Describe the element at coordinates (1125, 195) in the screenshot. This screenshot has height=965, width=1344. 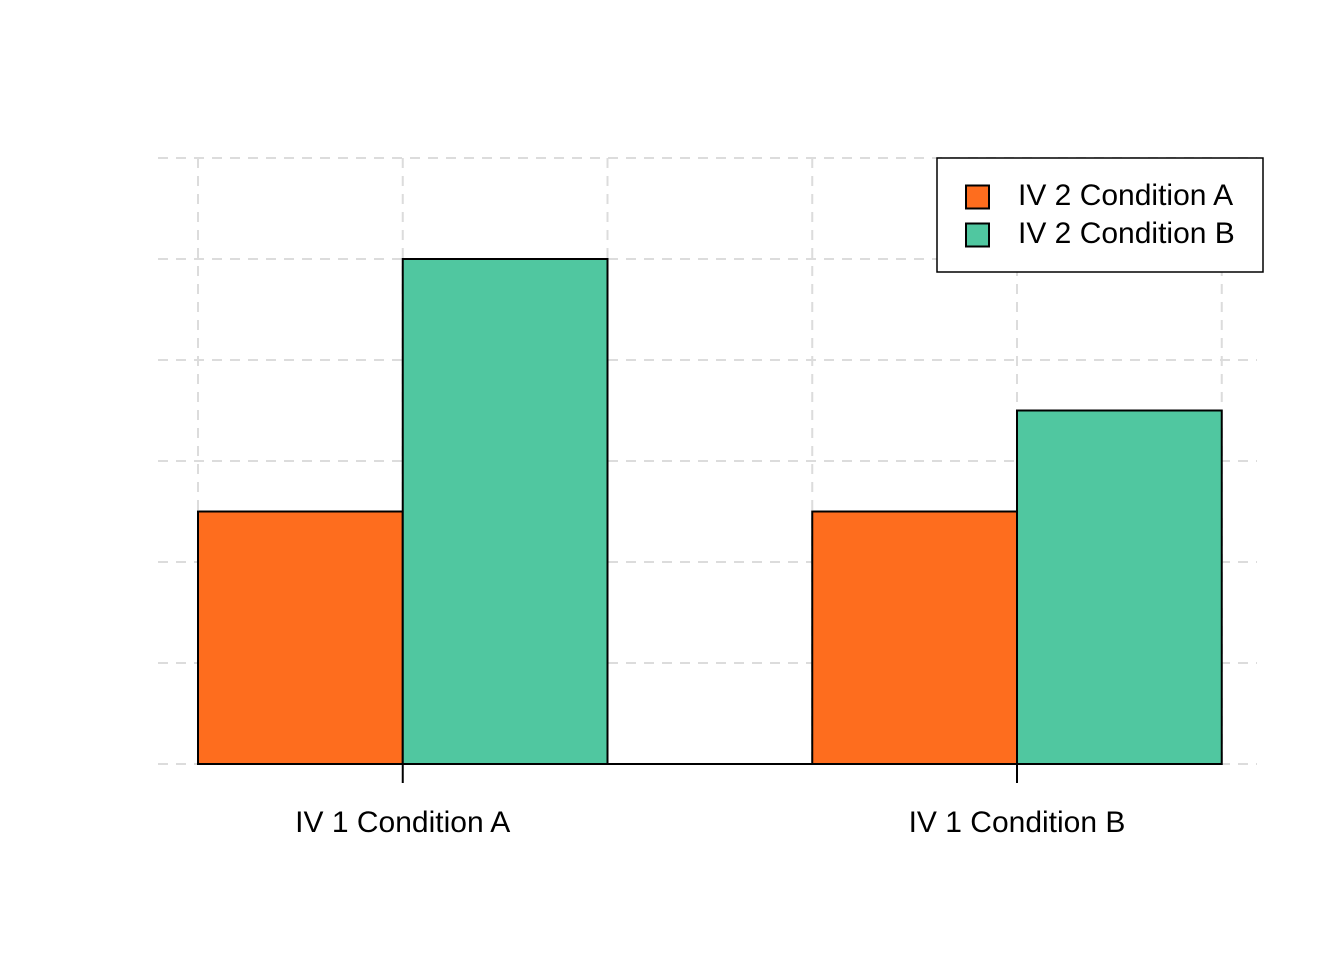
I see `legend-label: IV 2 Condition A` at that location.